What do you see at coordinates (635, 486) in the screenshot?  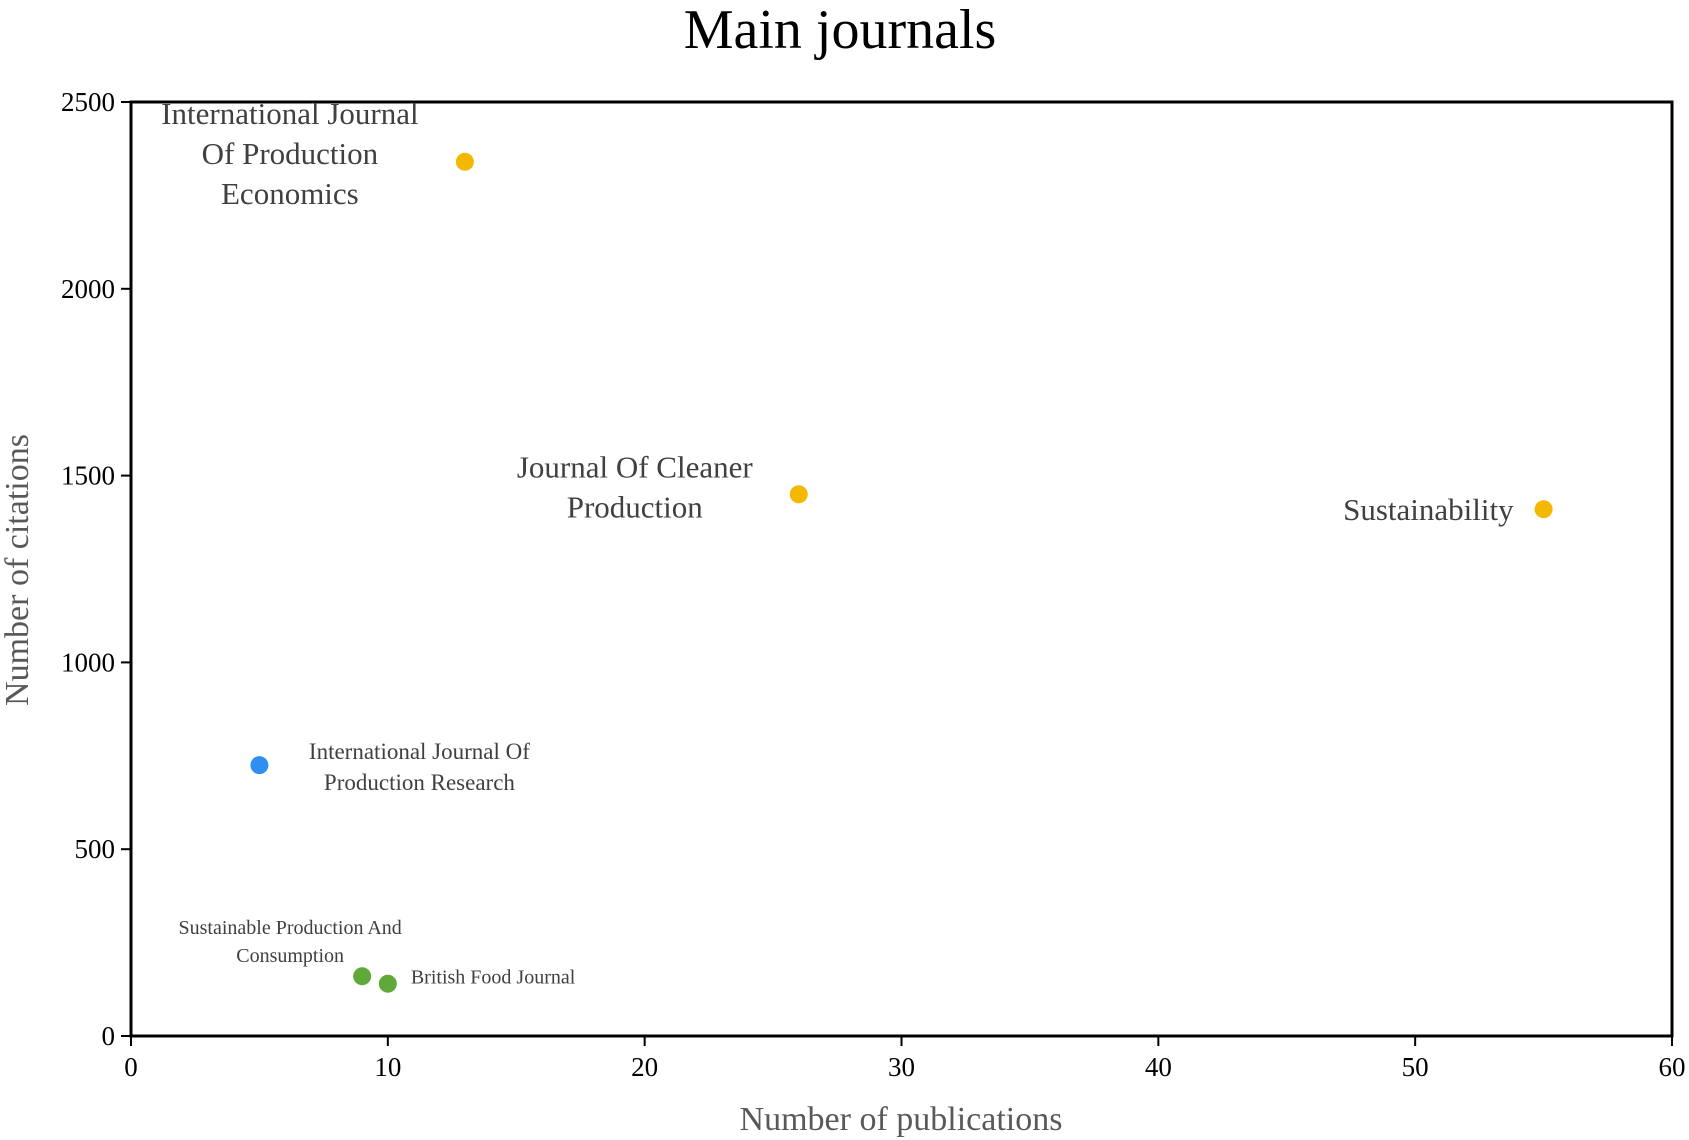 I see `point-label: Journal Of Cleaner Production` at bounding box center [635, 486].